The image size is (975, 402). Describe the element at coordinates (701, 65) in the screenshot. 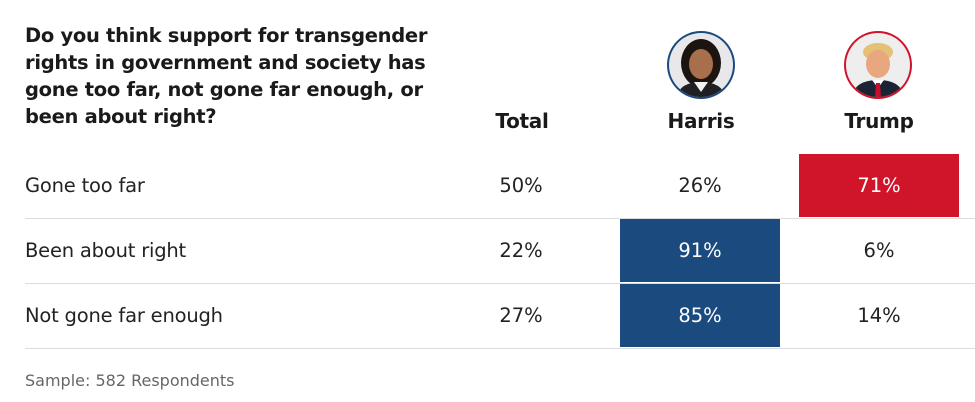

I see `harris-avatar-icon` at that location.